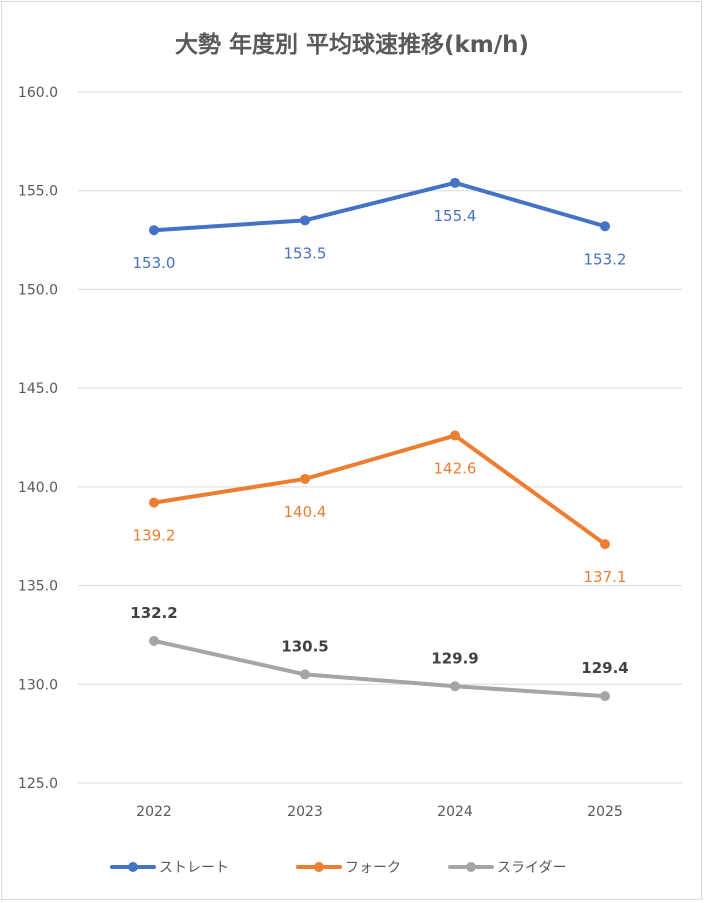  What do you see at coordinates (194, 868) in the screenshot?
I see `legend-label: ストレート` at bounding box center [194, 868].